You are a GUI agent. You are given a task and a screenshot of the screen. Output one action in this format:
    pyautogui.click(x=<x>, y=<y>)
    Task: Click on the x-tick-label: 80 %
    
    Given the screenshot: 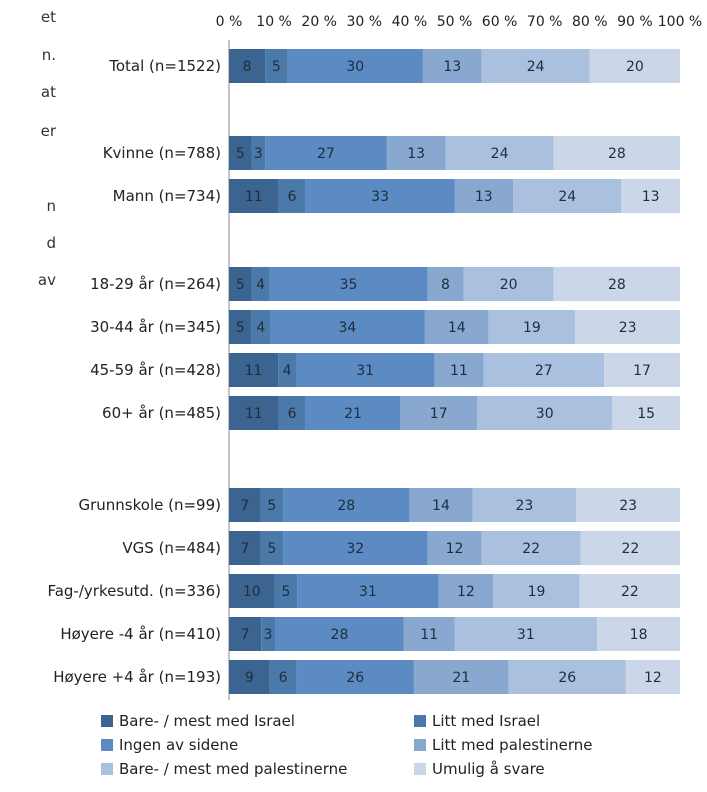 What is the action you would take?
    pyautogui.click(x=590, y=22)
    